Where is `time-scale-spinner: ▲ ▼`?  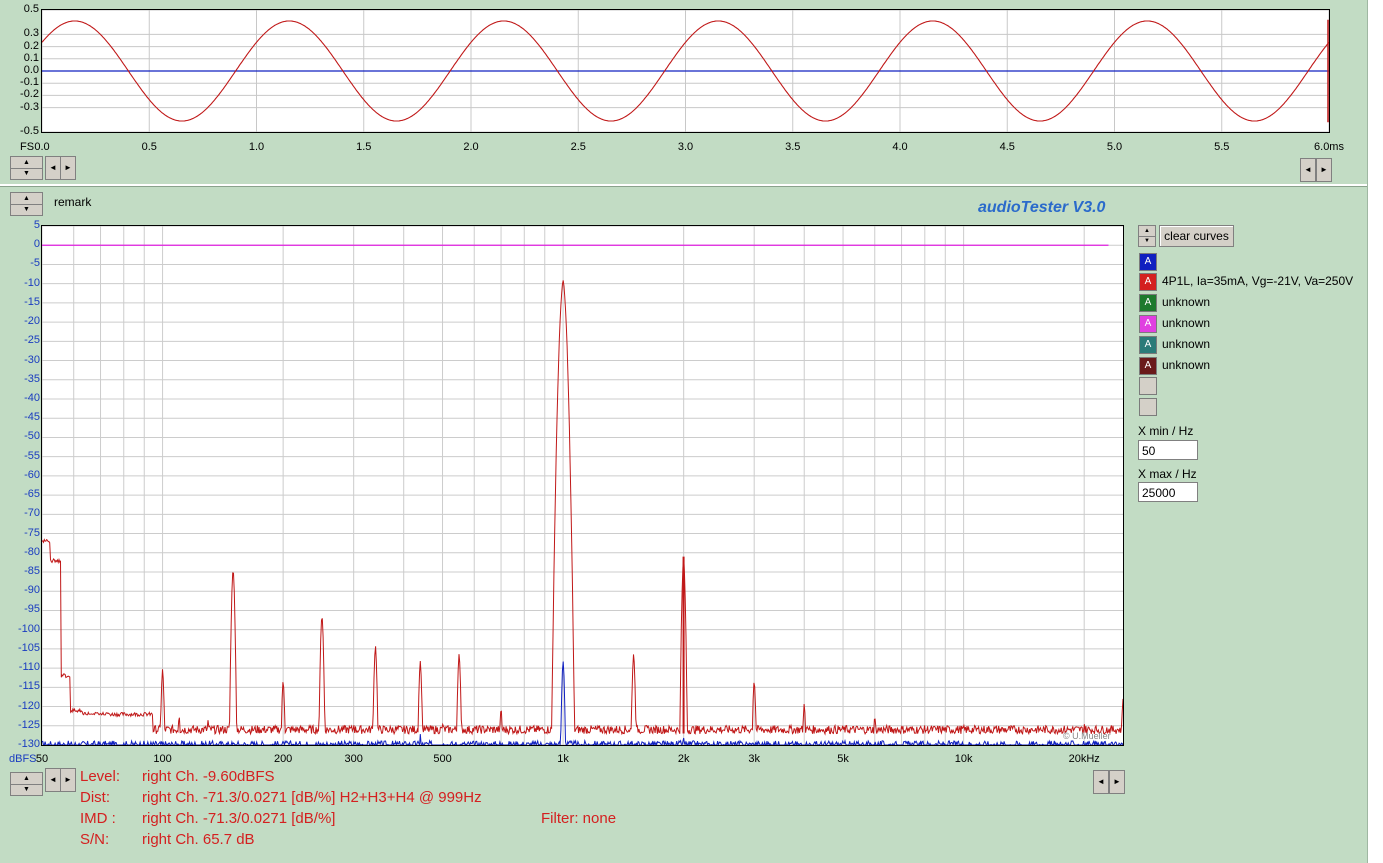
time-scale-spinner: ▲ ▼ is located at coordinates (26, 168).